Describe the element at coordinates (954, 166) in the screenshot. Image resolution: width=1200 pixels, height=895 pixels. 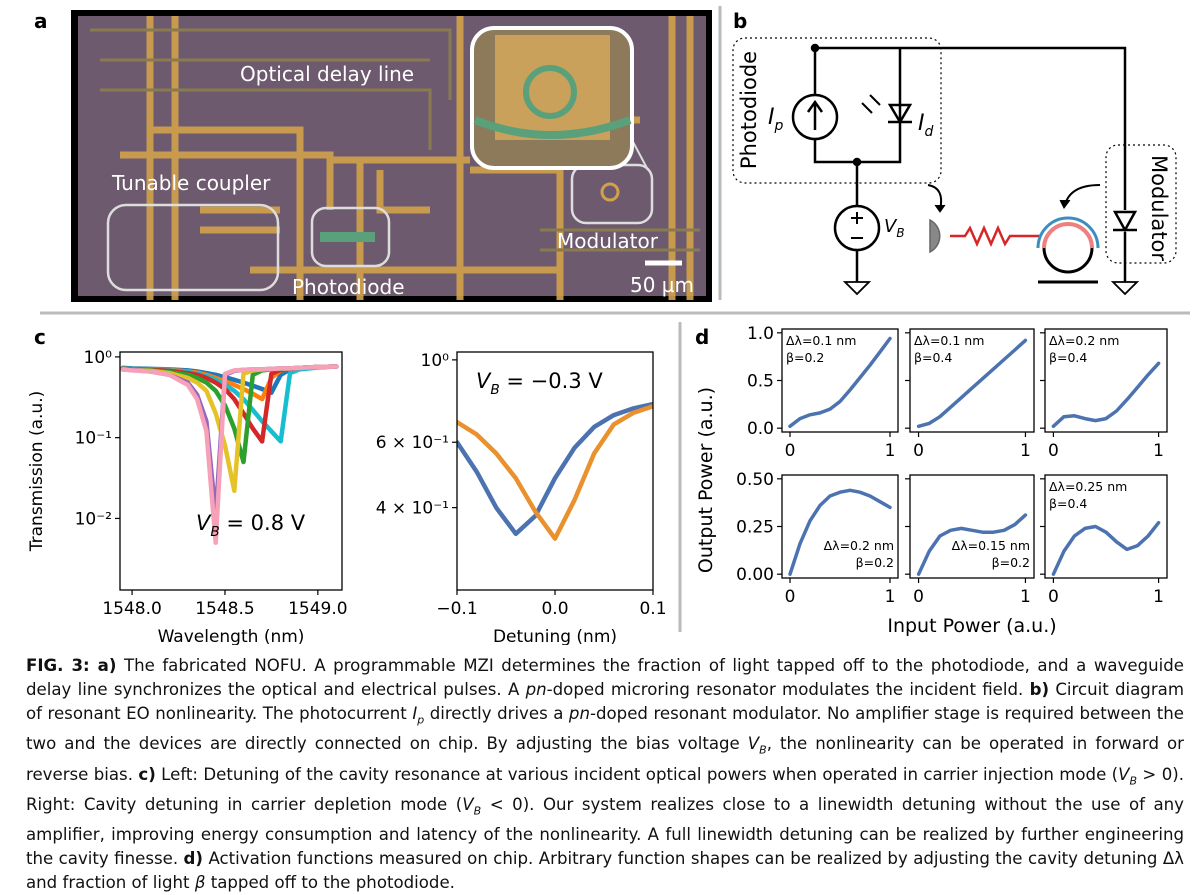
I see `circuit` at that location.